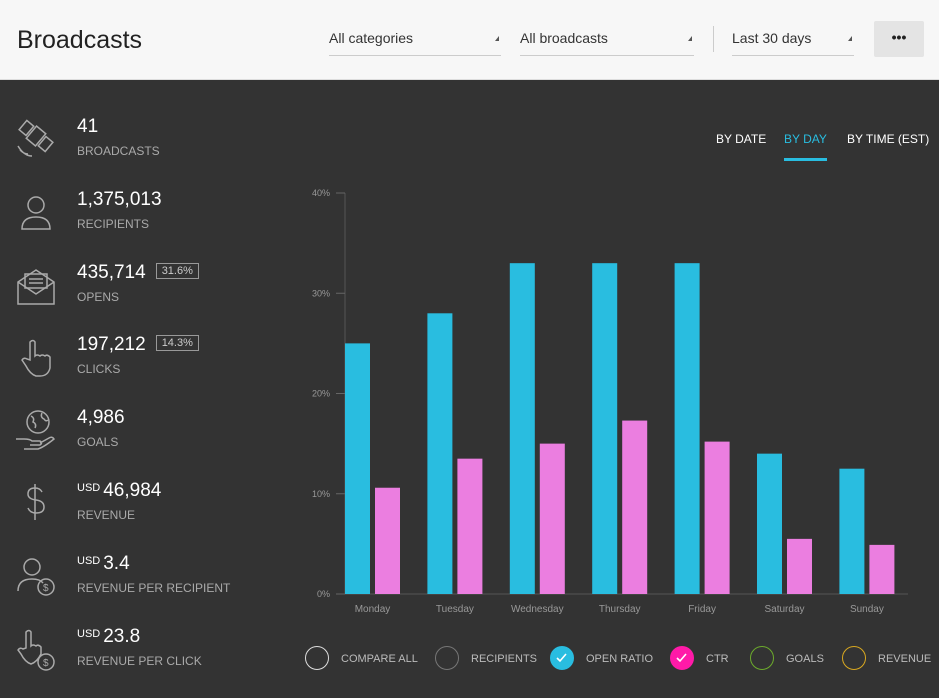 The image size is (939, 698). Describe the element at coordinates (323, 594) in the screenshot. I see `y-tick-label: 0%` at that location.